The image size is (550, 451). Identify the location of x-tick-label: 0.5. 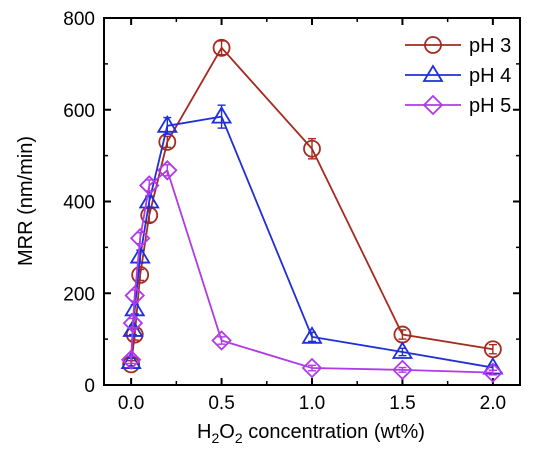
(221, 403).